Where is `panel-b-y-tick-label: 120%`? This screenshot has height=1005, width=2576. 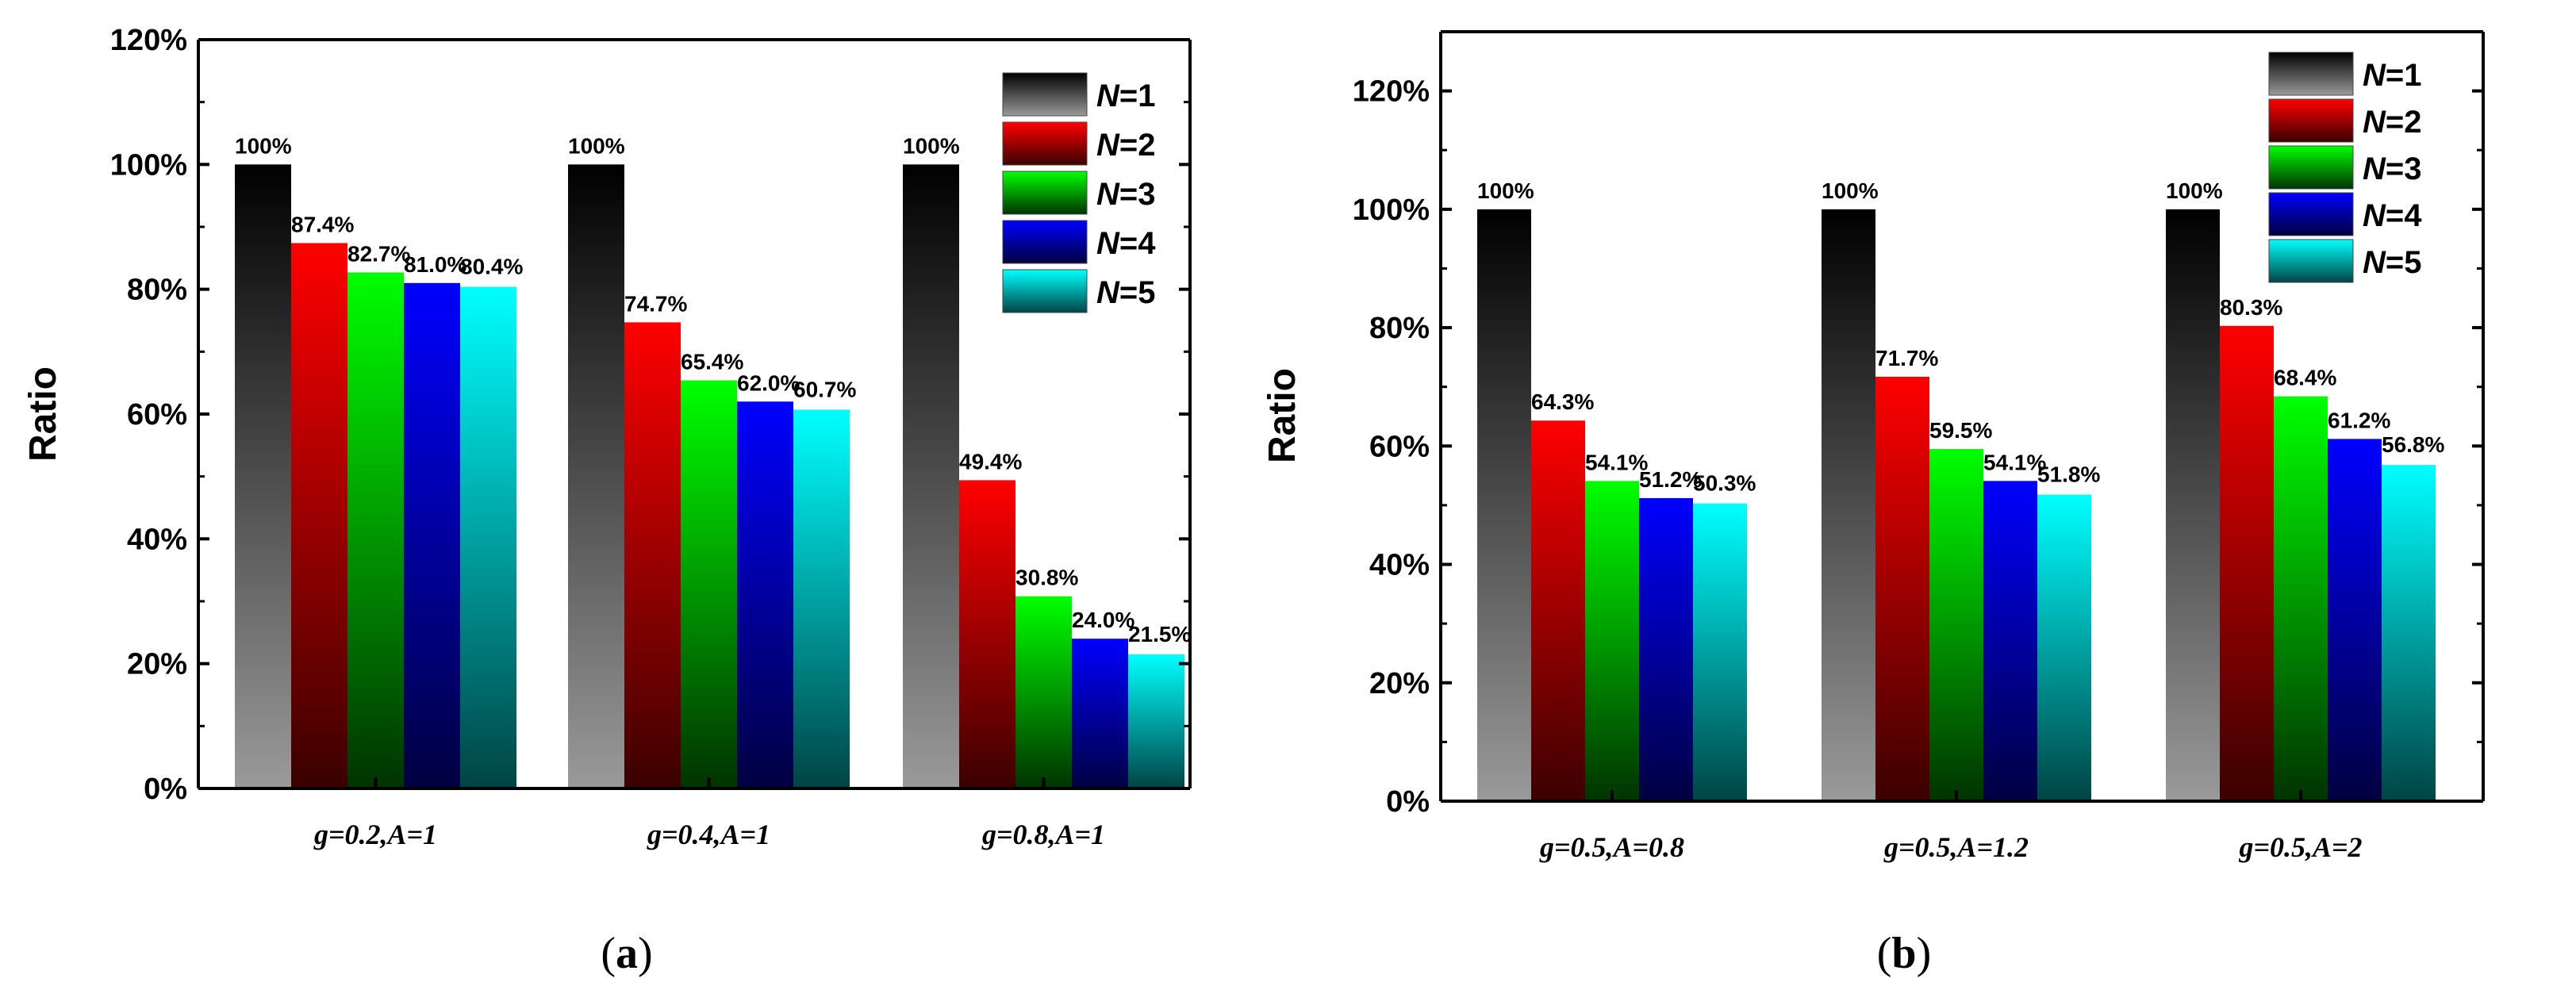 panel-b-y-tick-label: 120% is located at coordinates (1391, 92).